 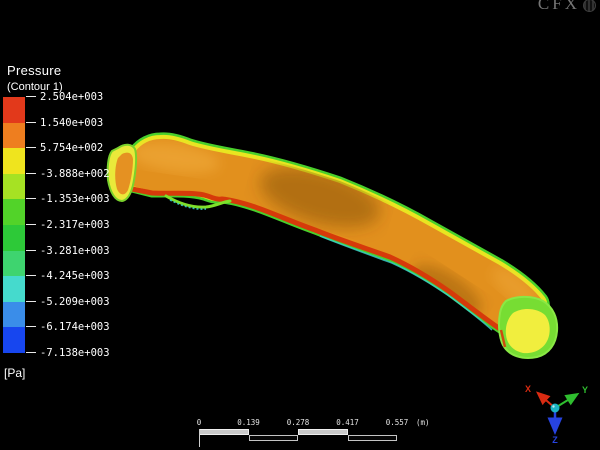 What do you see at coordinates (503, 338) in the screenshot?
I see `right-endplate-red-sliver` at bounding box center [503, 338].